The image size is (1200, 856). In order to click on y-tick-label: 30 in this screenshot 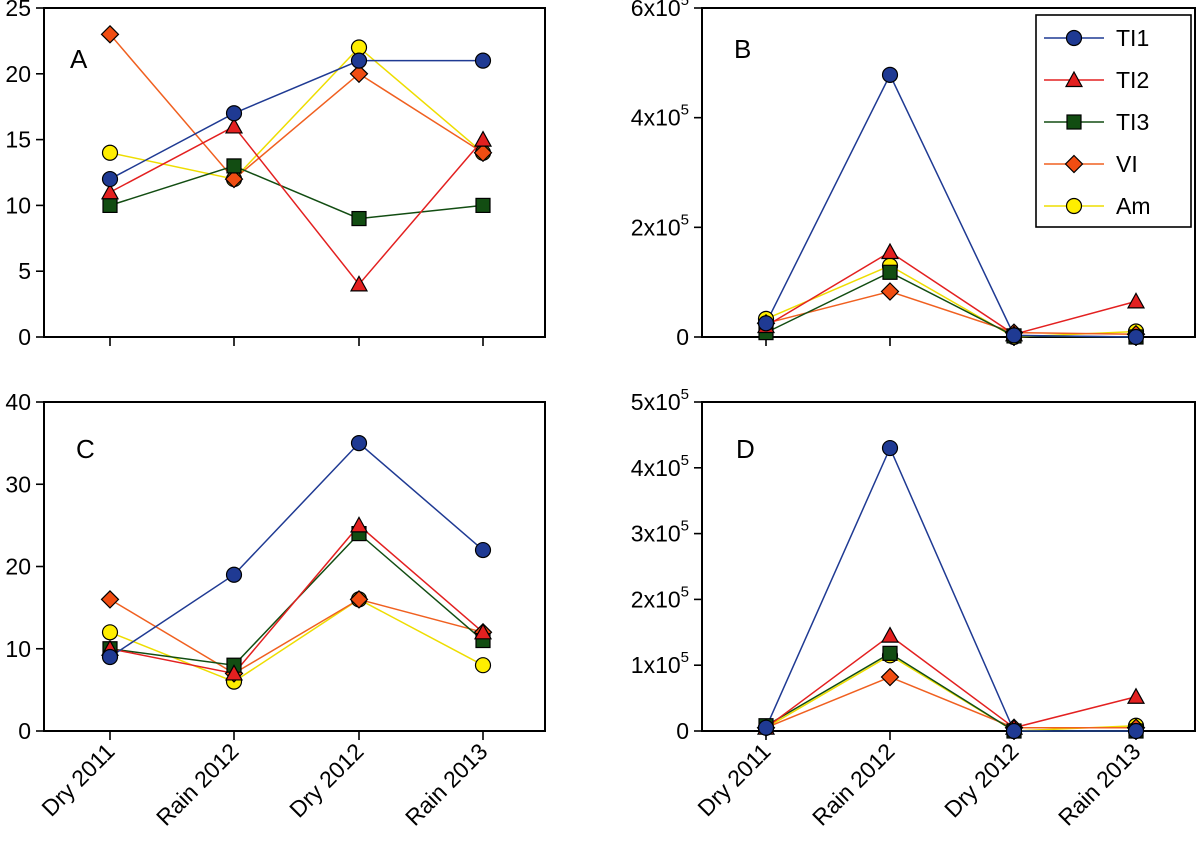, I will do `click(18, 484)`.